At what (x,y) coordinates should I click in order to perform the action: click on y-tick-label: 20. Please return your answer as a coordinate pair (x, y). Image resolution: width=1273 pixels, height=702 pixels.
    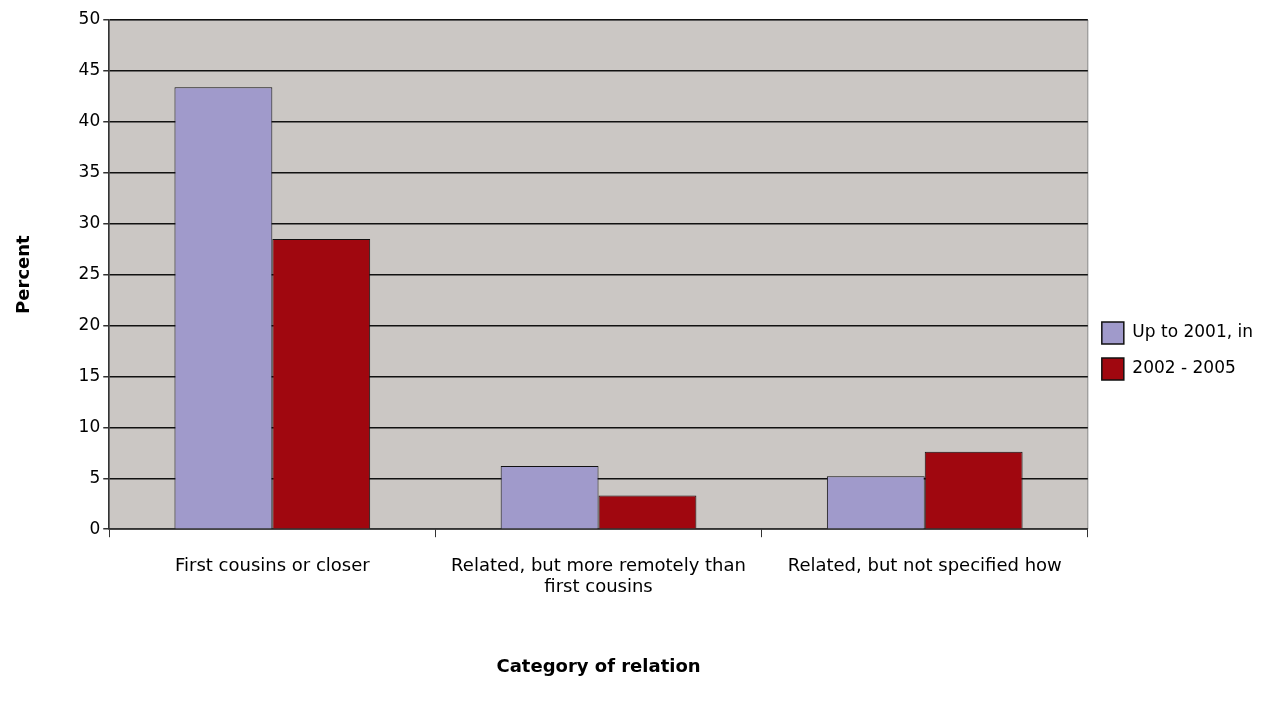
    Looking at the image, I should click on (89, 323).